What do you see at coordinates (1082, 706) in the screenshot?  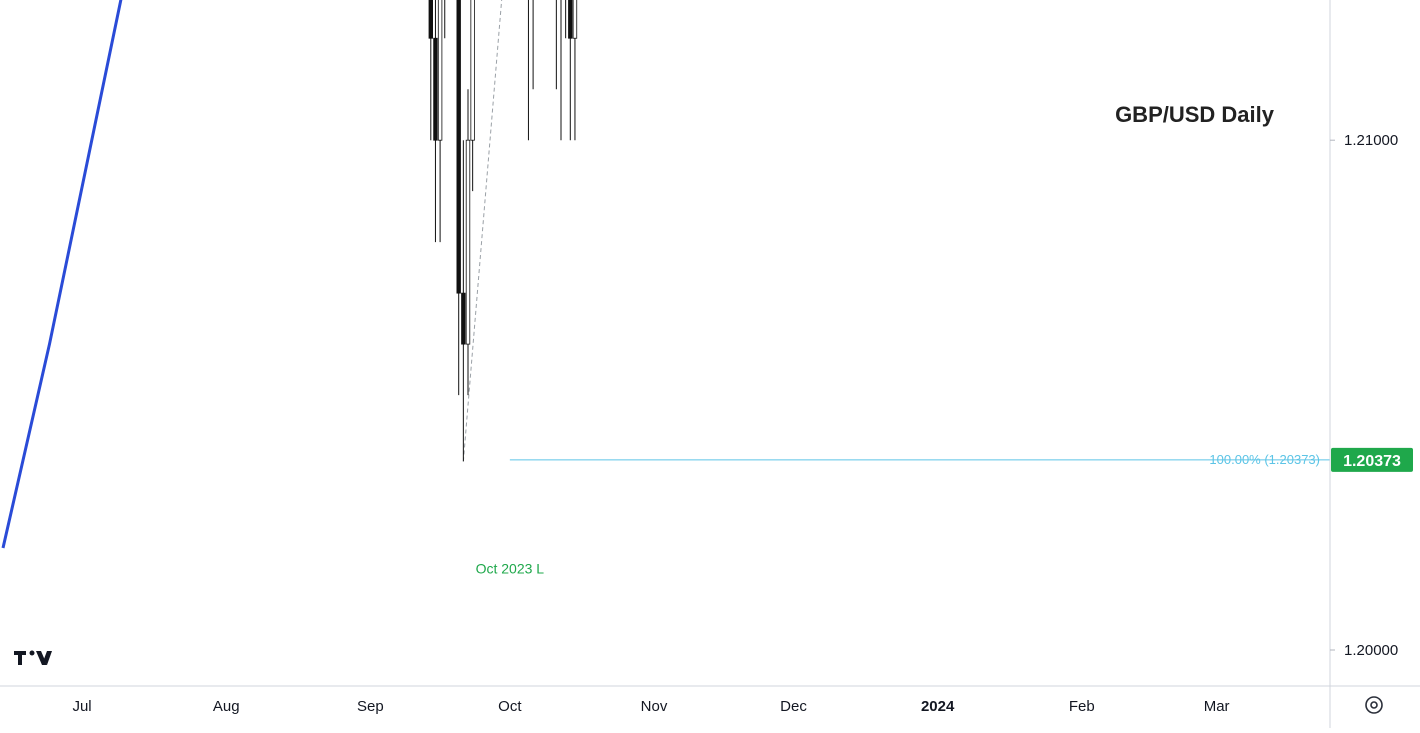 I see `time-tick-label: Feb` at bounding box center [1082, 706].